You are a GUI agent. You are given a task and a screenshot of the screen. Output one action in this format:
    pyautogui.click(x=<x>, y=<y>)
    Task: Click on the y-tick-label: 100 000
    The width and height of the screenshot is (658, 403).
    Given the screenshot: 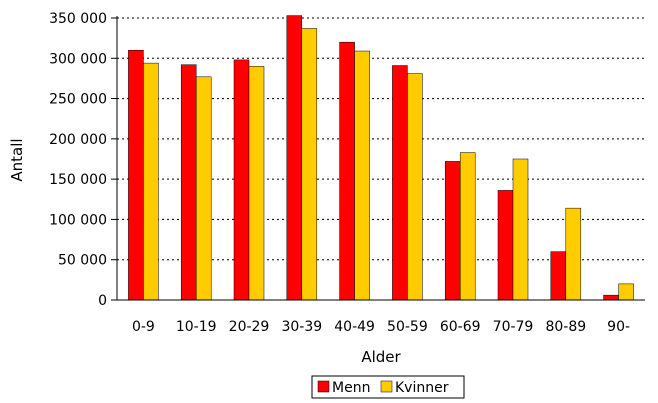 What is the action you would take?
    pyautogui.click(x=78, y=220)
    